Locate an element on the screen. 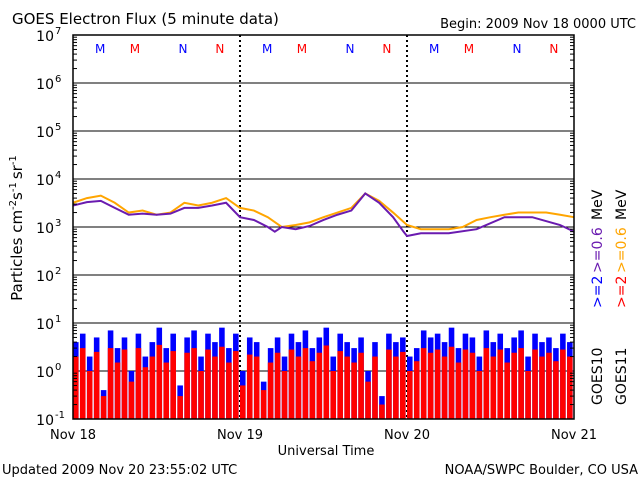 The width and height of the screenshot is (640, 480). y-tick-exponent: -1 is located at coordinates (60, 415).